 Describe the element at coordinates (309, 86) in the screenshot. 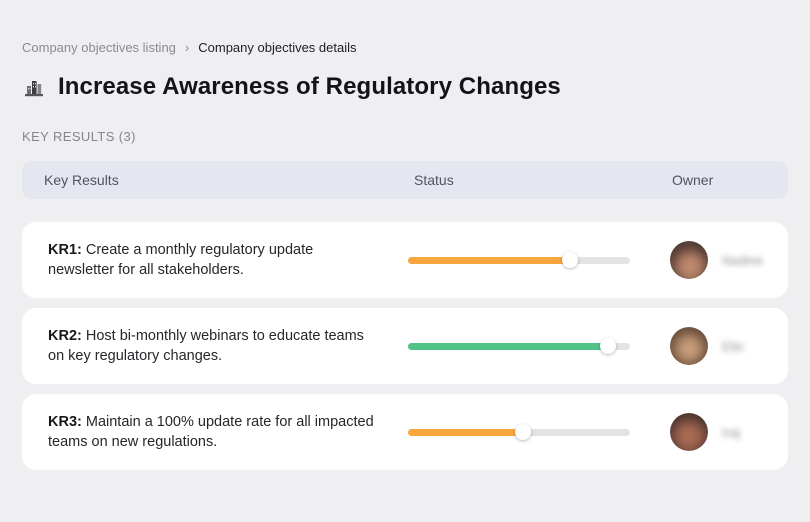

I see `page-title: Increase Awareness of Regulatory Changes` at that location.